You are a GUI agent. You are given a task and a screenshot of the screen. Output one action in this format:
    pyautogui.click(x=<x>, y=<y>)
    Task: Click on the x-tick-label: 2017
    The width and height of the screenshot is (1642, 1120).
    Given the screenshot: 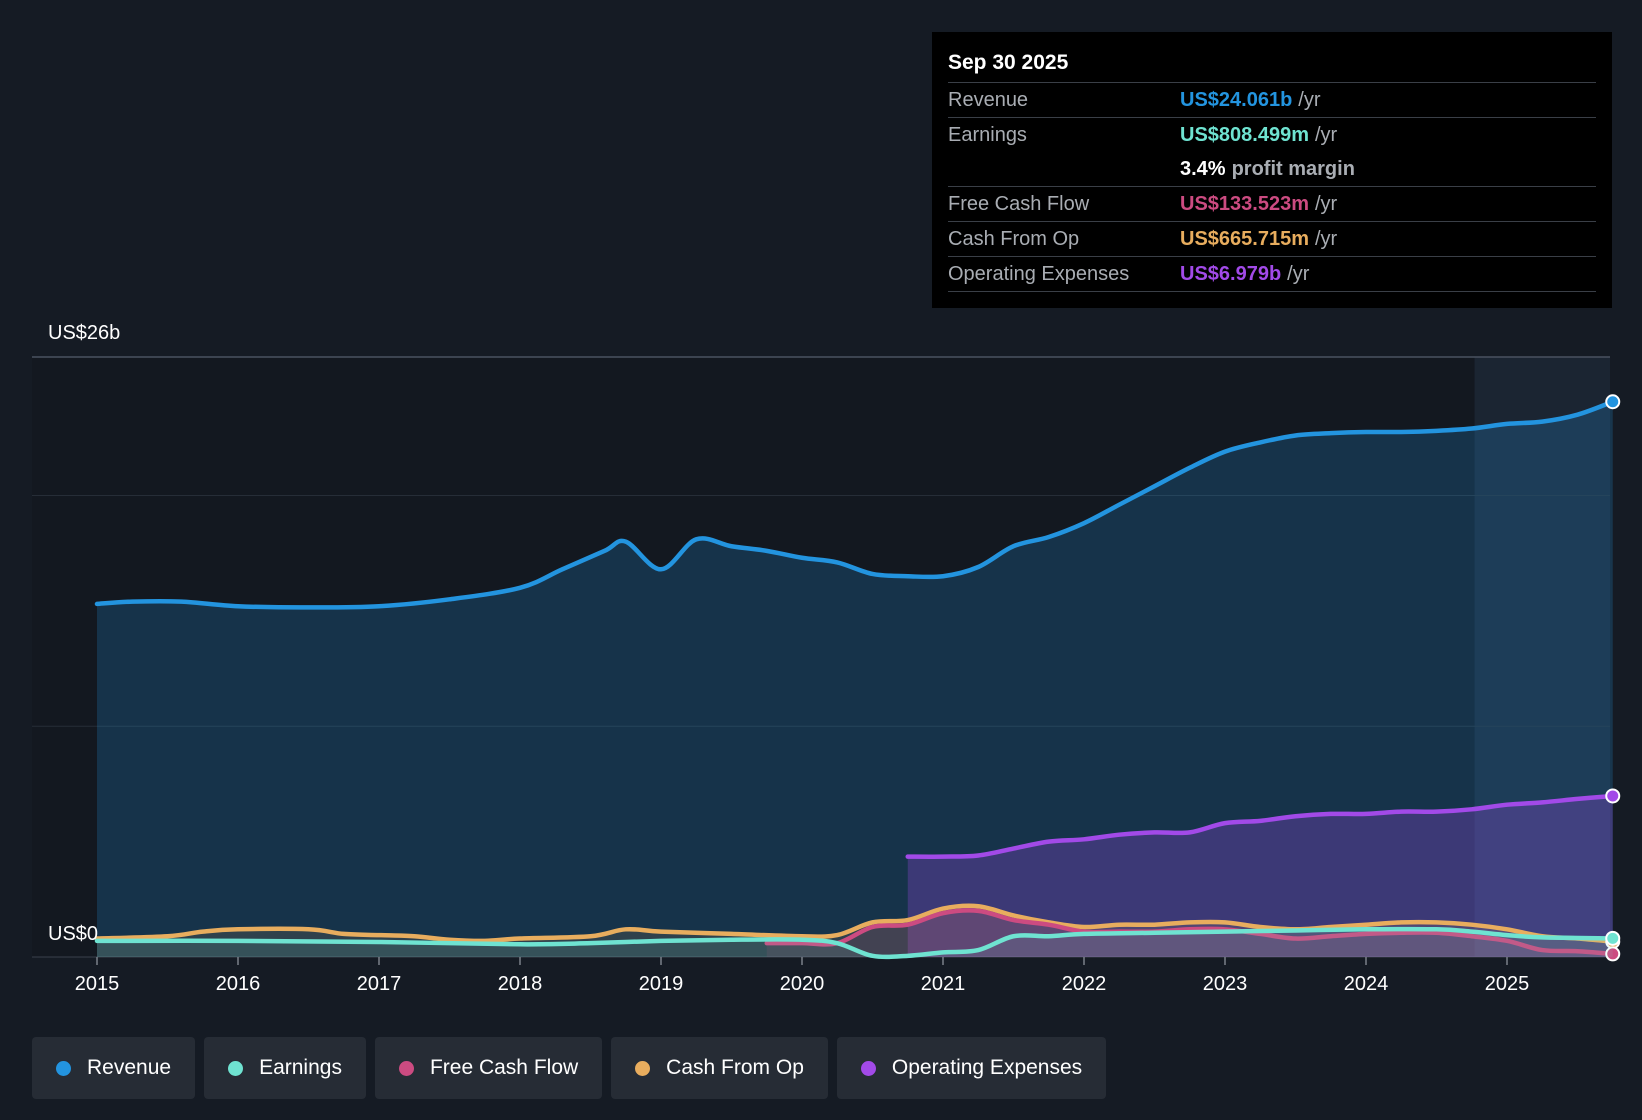 What is the action you would take?
    pyautogui.click(x=379, y=984)
    